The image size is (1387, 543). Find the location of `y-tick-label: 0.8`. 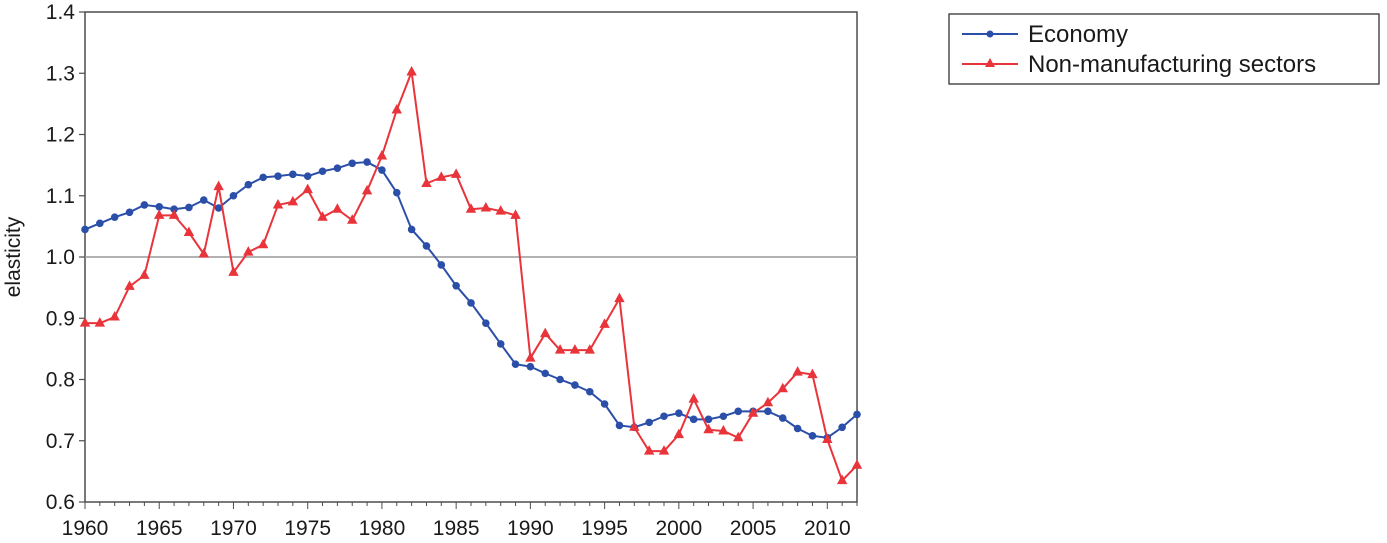

y-tick-label: 0.8 is located at coordinates (60, 380).